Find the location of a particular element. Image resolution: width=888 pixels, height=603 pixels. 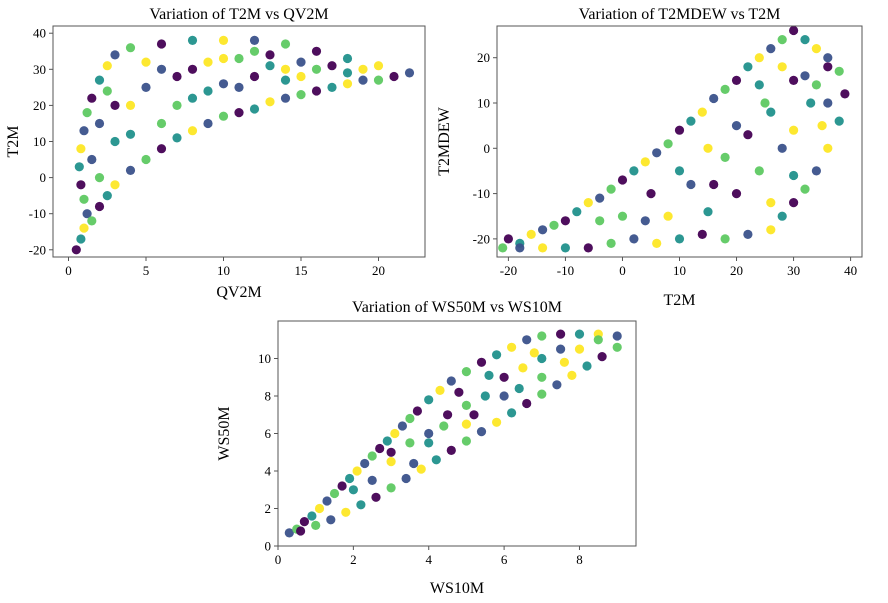

y-axis-label: T2M is located at coordinates (13, 142).